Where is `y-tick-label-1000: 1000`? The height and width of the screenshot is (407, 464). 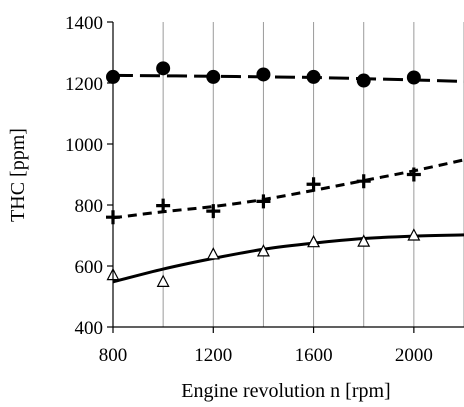
y-tick-label-1000: 1000 is located at coordinates (84, 145).